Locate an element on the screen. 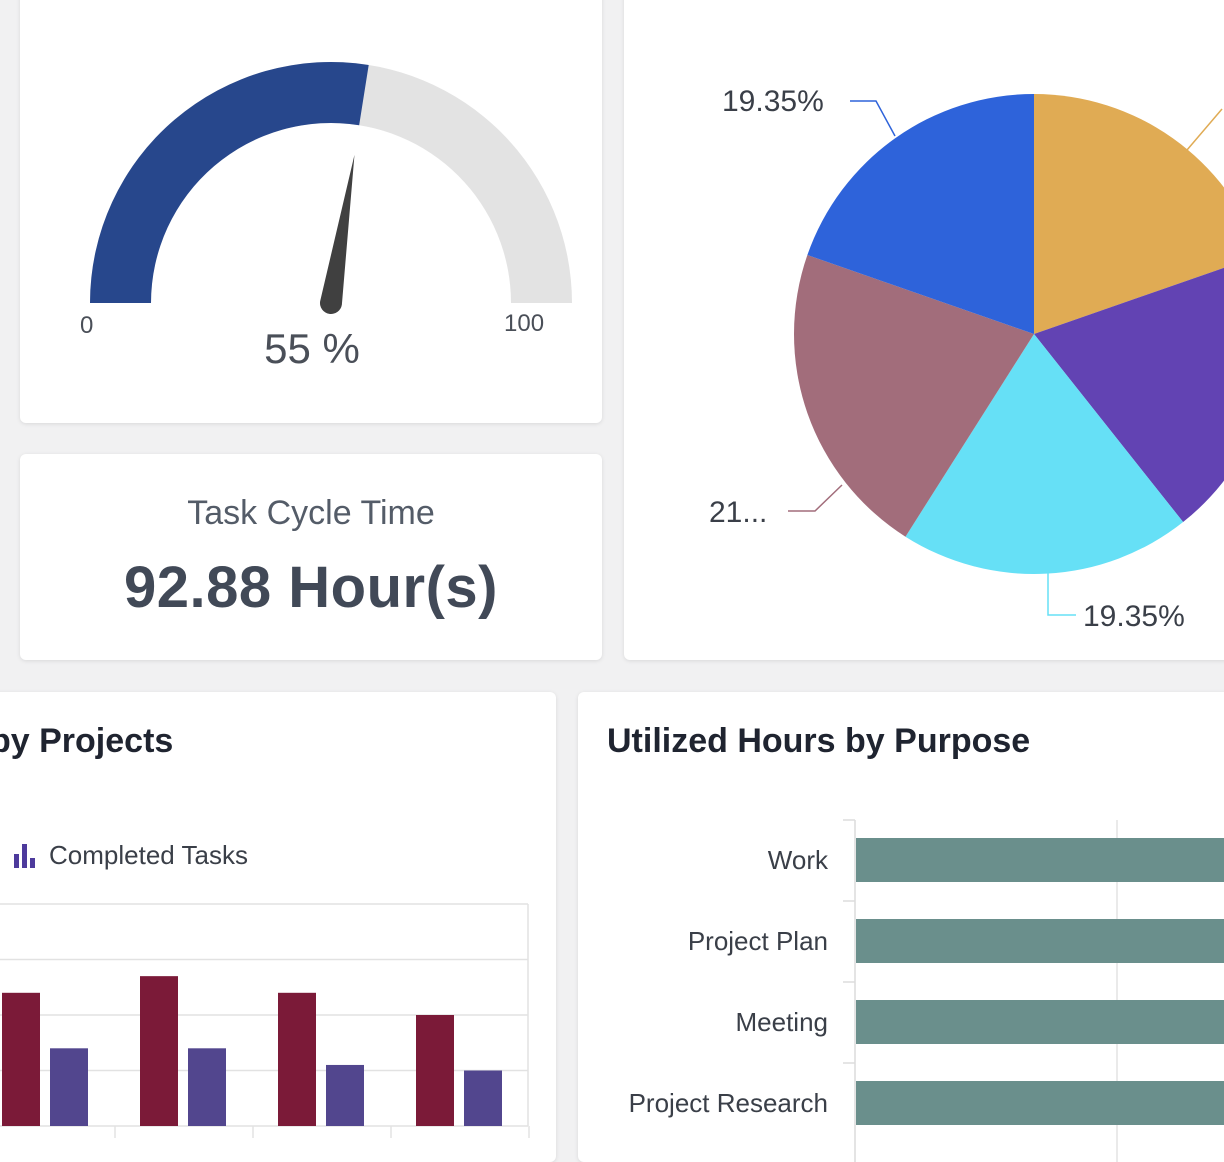  bar-chart-icon is located at coordinates (24, 855).